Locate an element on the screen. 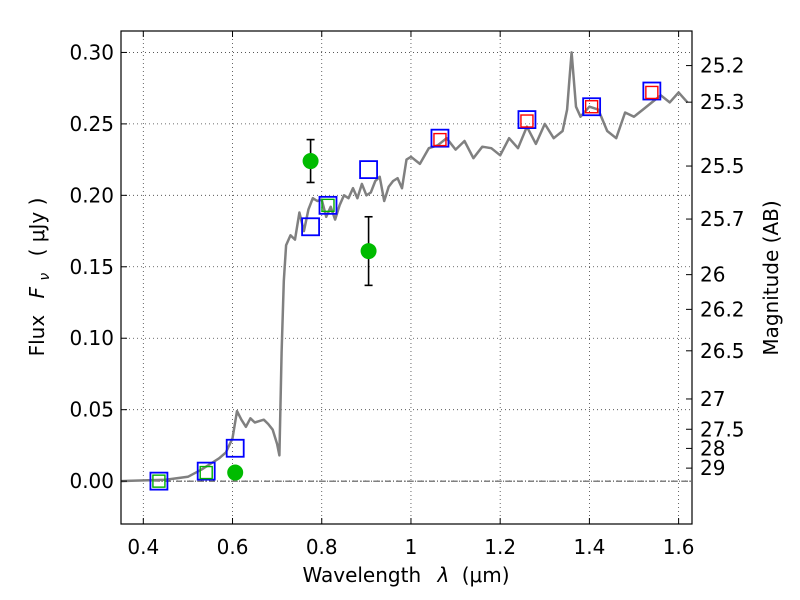 The width and height of the screenshot is (800, 600). x-tick-label: 1.6 is located at coordinates (679, 547).